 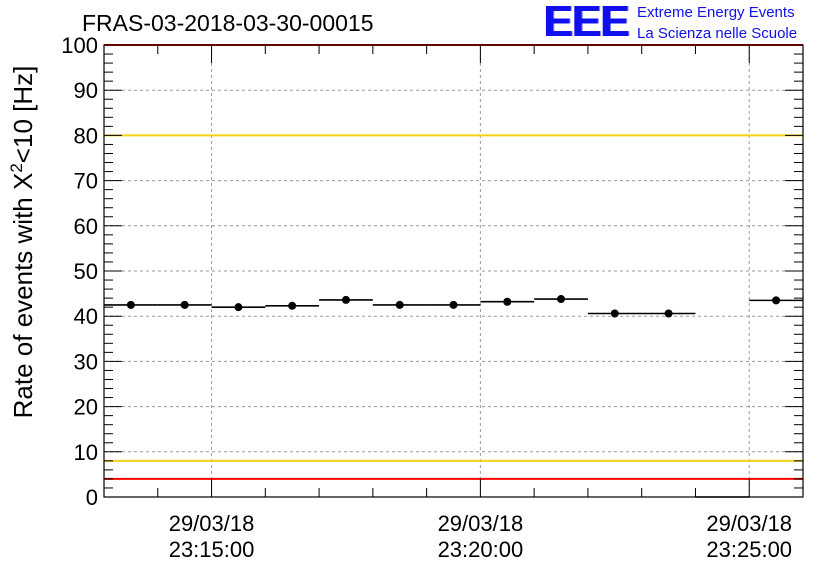 I want to click on logo-mark: EEE, so click(x=586, y=23).